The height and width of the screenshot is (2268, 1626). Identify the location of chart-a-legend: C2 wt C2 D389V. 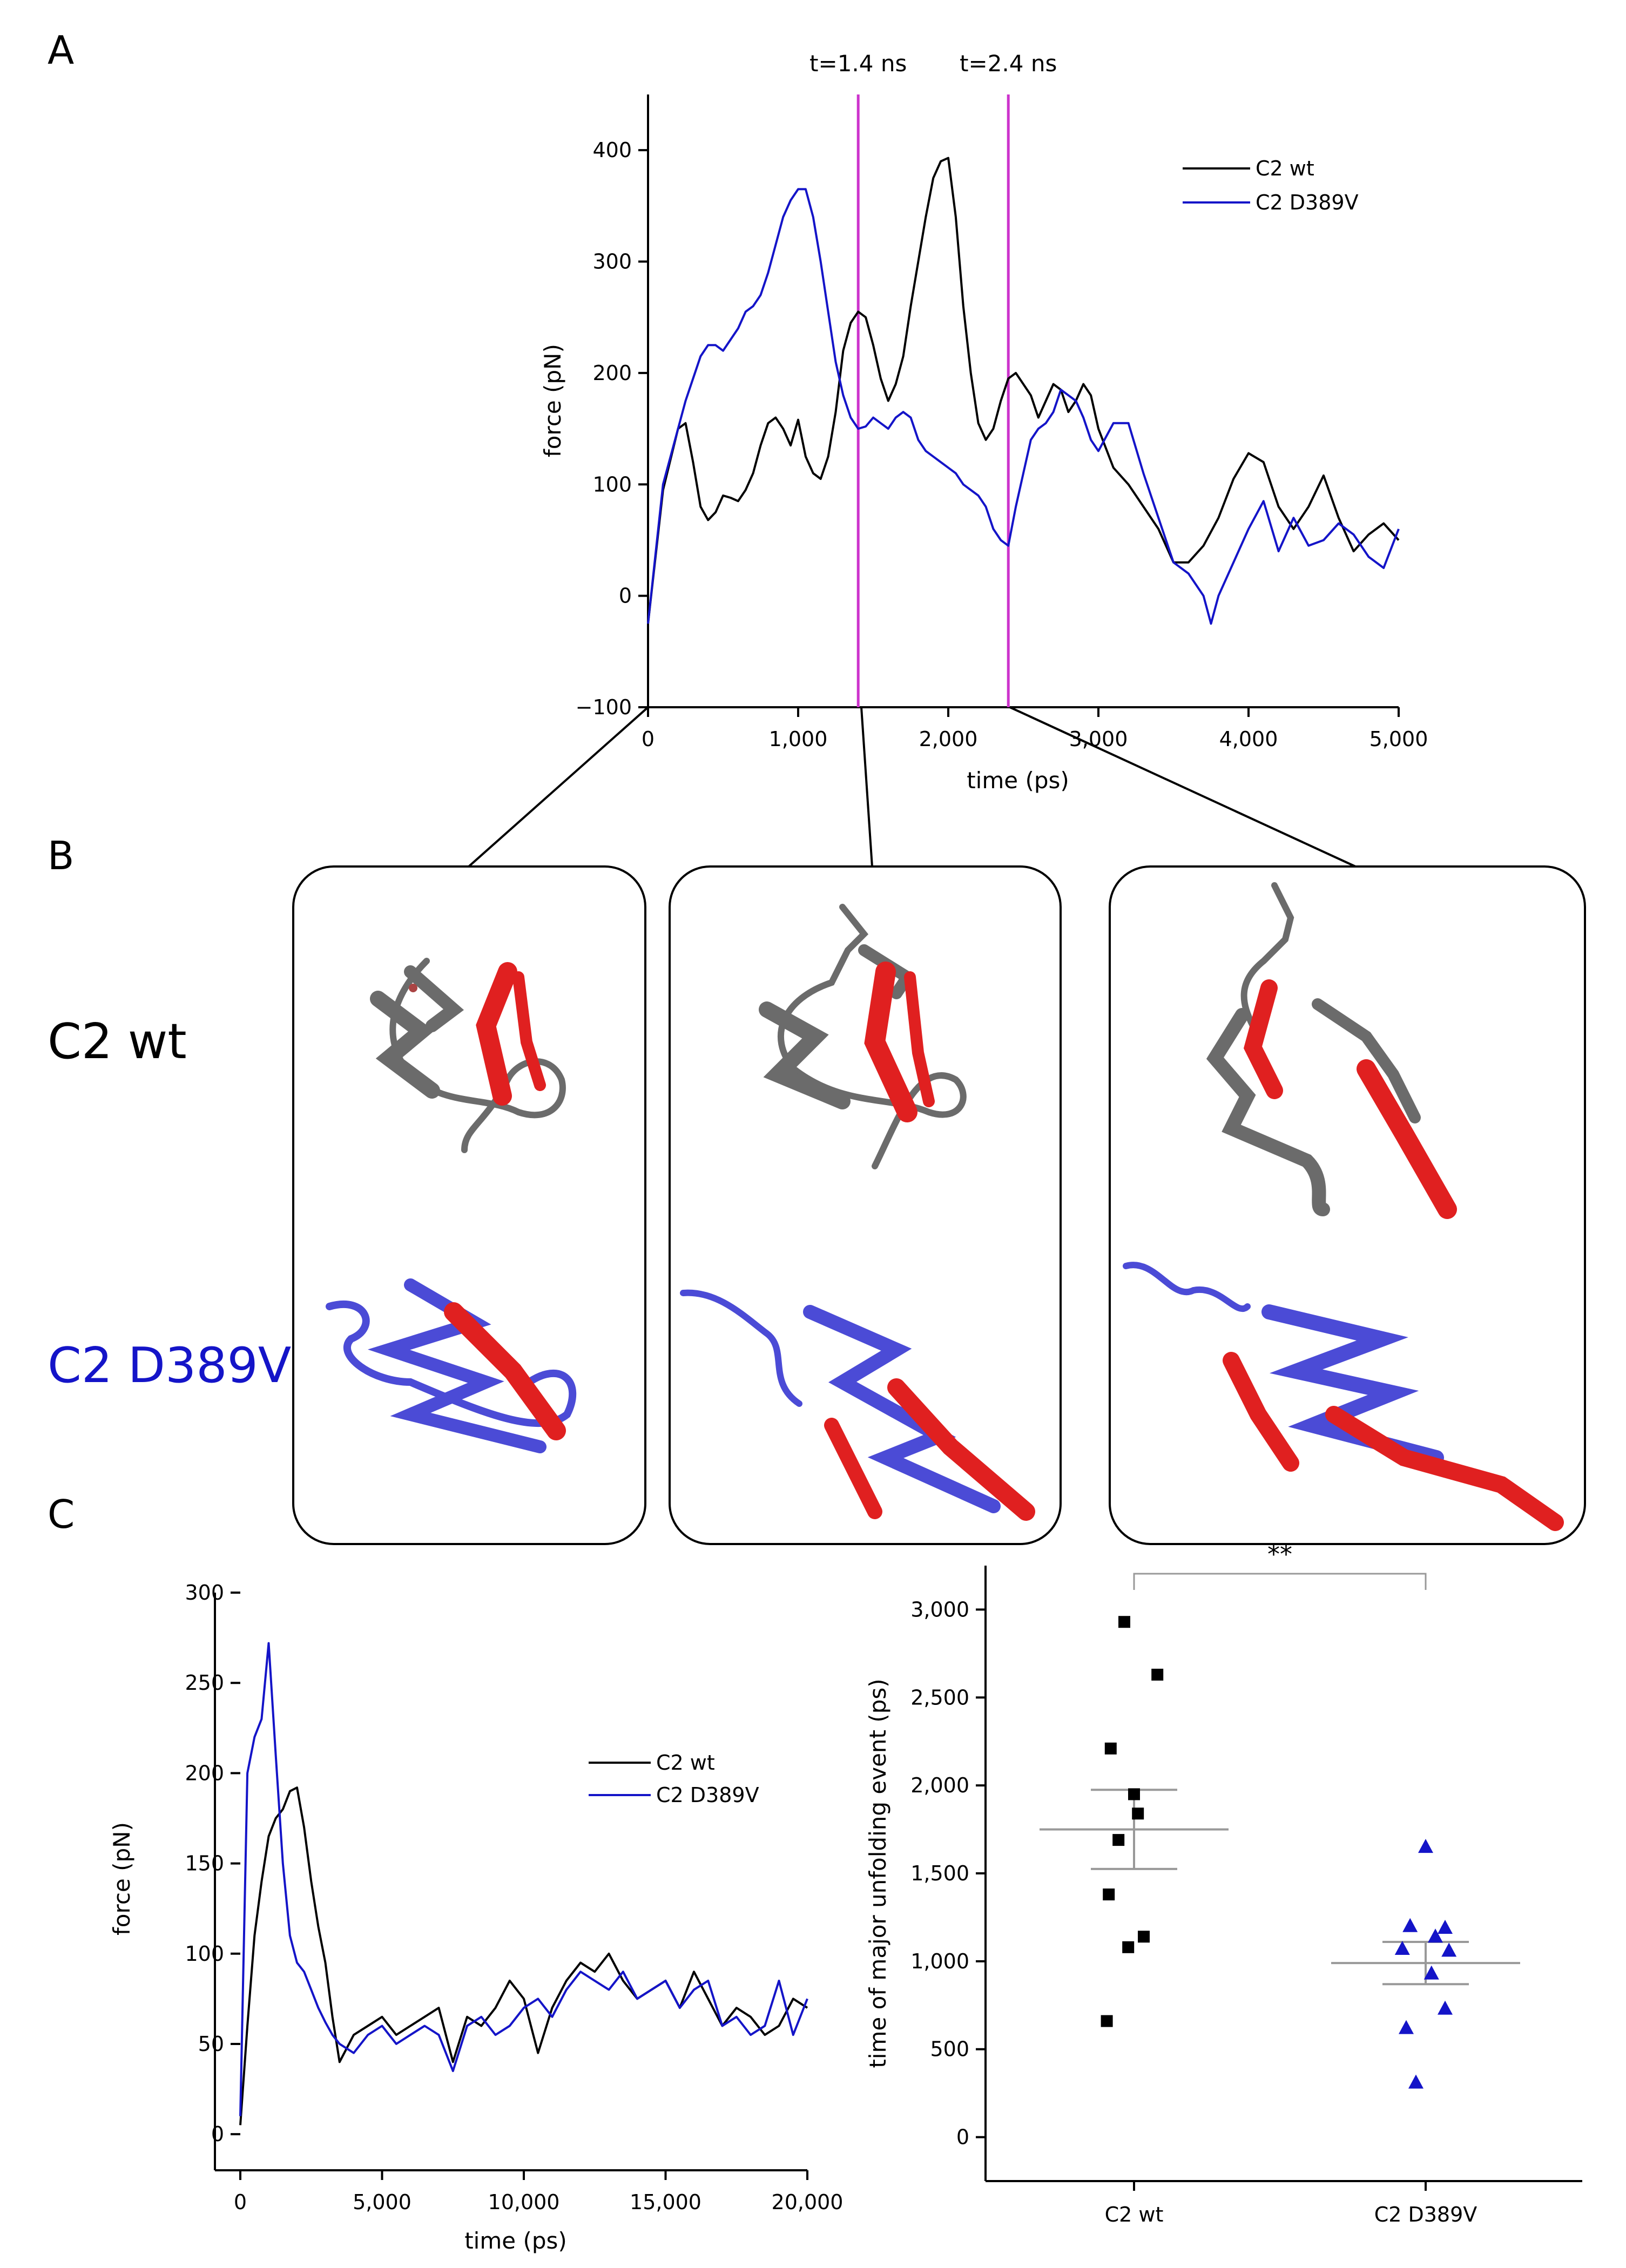
(1271, 186).